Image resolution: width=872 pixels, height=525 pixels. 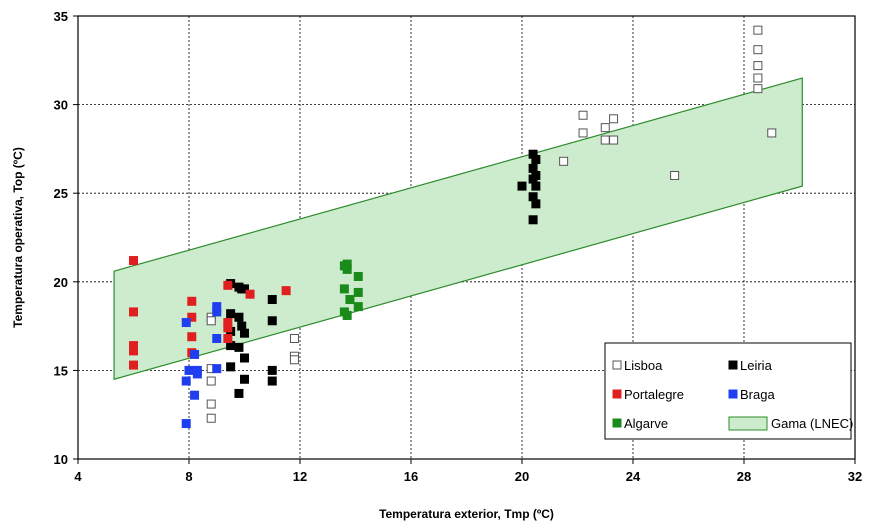 I want to click on legend-label: Gama (LNEC), so click(x=812, y=423).